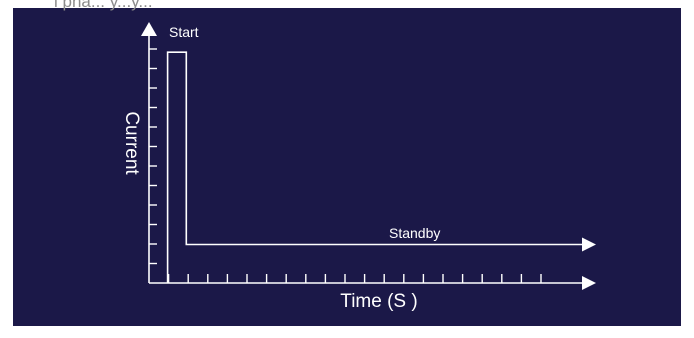 Image resolution: width=694 pixels, height=338 pixels. What do you see at coordinates (149, 29) in the screenshot?
I see `y-axis-arrowhead` at bounding box center [149, 29].